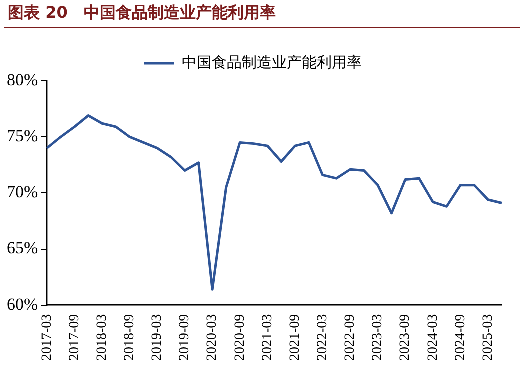 The width and height of the screenshot is (524, 382). What do you see at coordinates (272, 63) in the screenshot?
I see `legend-label: 中国食品制造业产能利用率` at bounding box center [272, 63].